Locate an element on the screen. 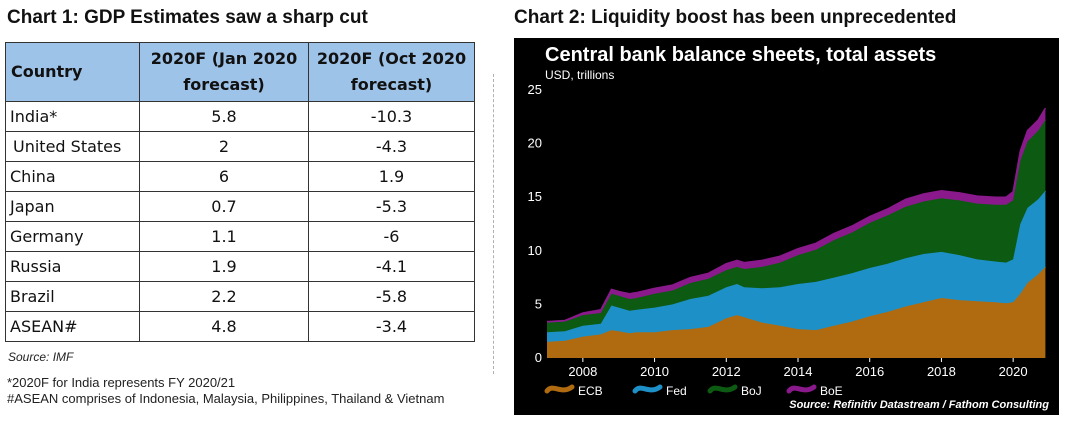  oct-forecast-cell: -4.1 is located at coordinates (391, 266).